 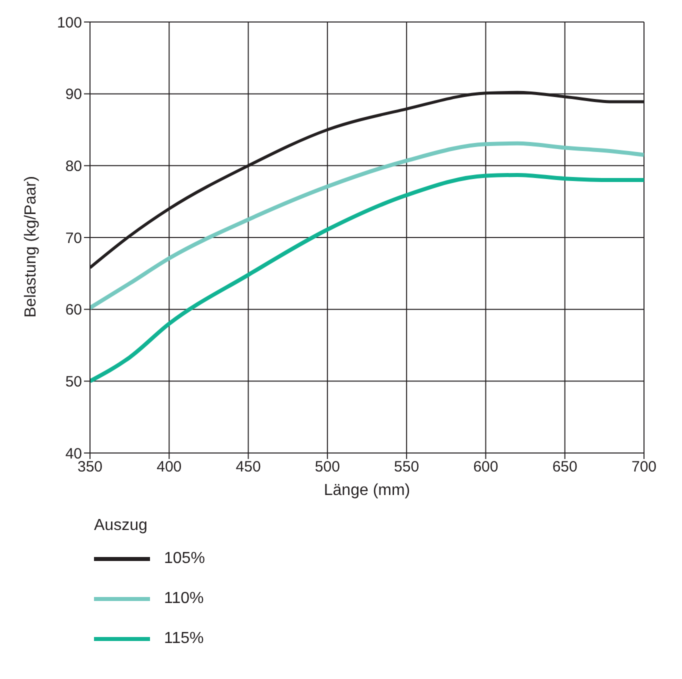 What do you see at coordinates (121, 526) in the screenshot?
I see `legend-title: Auszug` at bounding box center [121, 526].